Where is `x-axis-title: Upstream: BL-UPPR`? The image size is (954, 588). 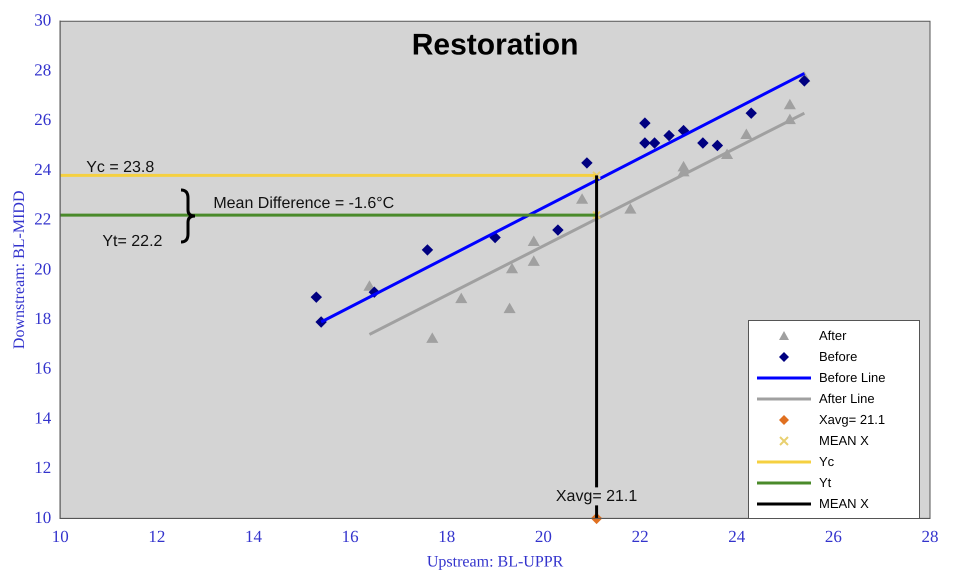 x-axis-title: Upstream: BL-UPPR is located at coordinates (495, 562).